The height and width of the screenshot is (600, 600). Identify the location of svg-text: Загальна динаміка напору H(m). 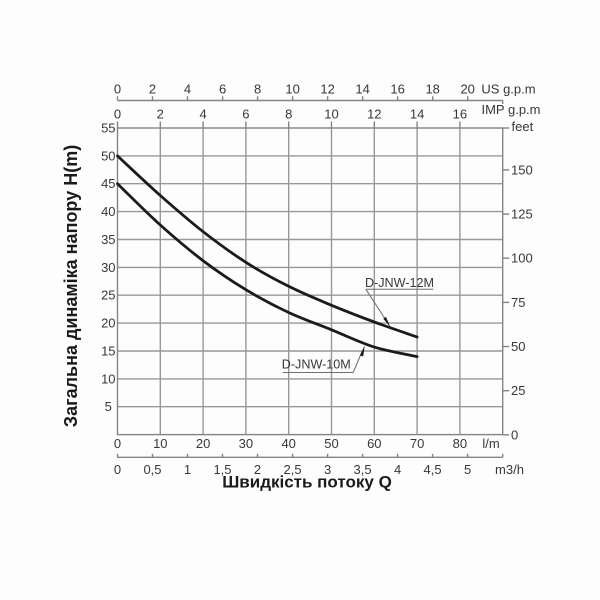
(71, 286).